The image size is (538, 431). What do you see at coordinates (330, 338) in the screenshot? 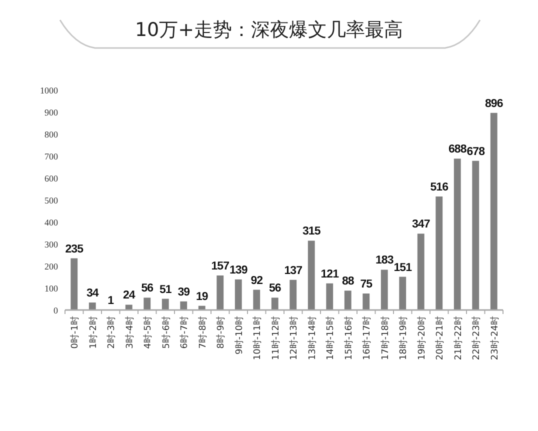
I see `x-tick-label: 14时-15时` at bounding box center [330, 338].